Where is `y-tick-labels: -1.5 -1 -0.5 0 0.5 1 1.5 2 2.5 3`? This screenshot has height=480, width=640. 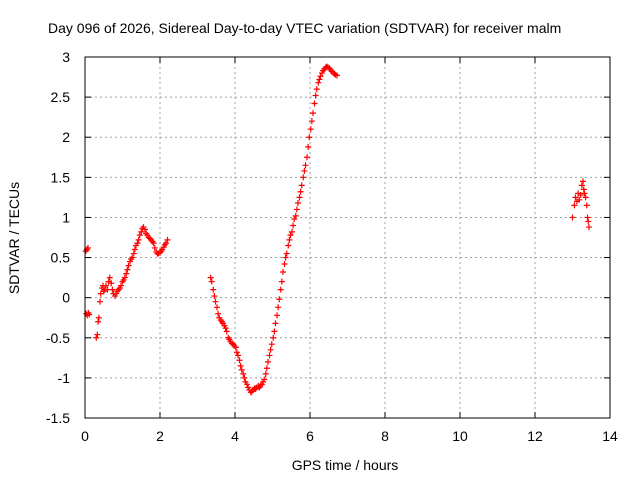
y-tick-labels: -1.5 -1 -0.5 0 0.5 1 1.5 2 2.5 3 is located at coordinates (58, 237).